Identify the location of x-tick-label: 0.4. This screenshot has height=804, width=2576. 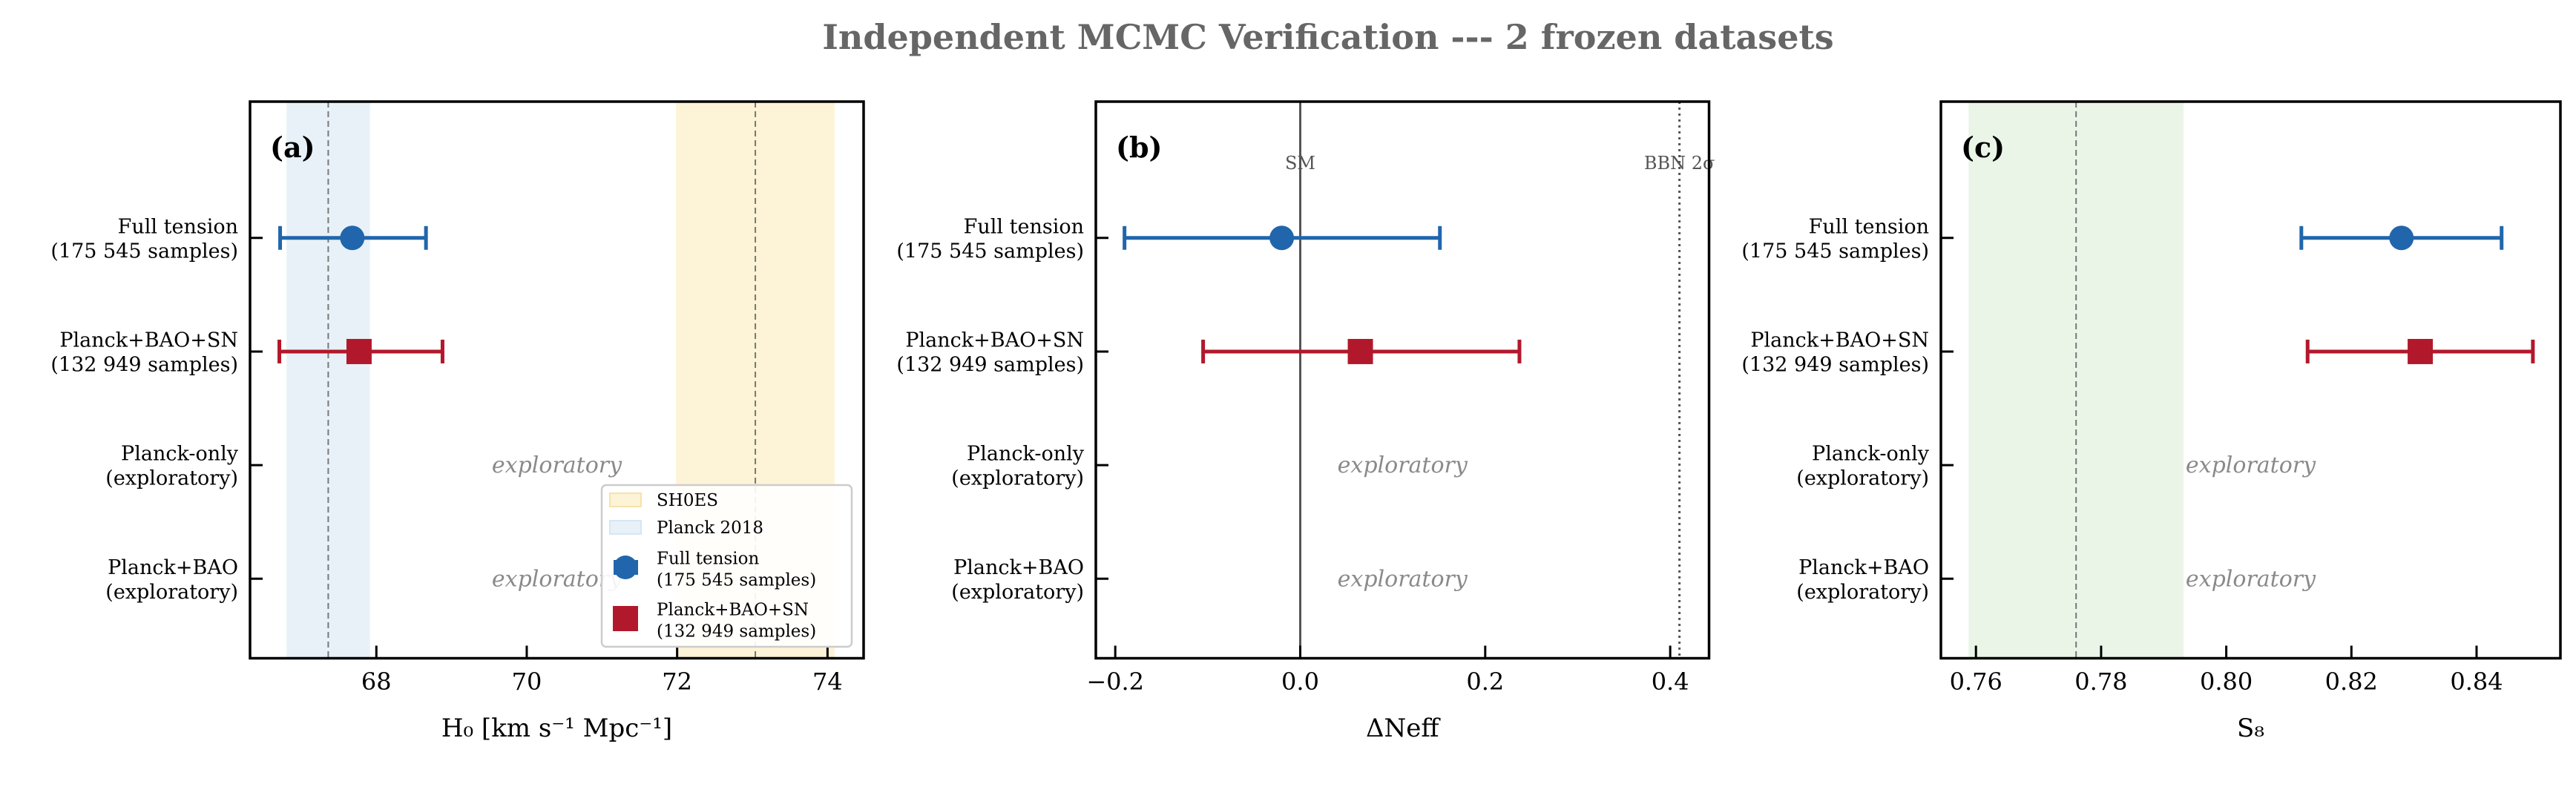
(1670, 682).